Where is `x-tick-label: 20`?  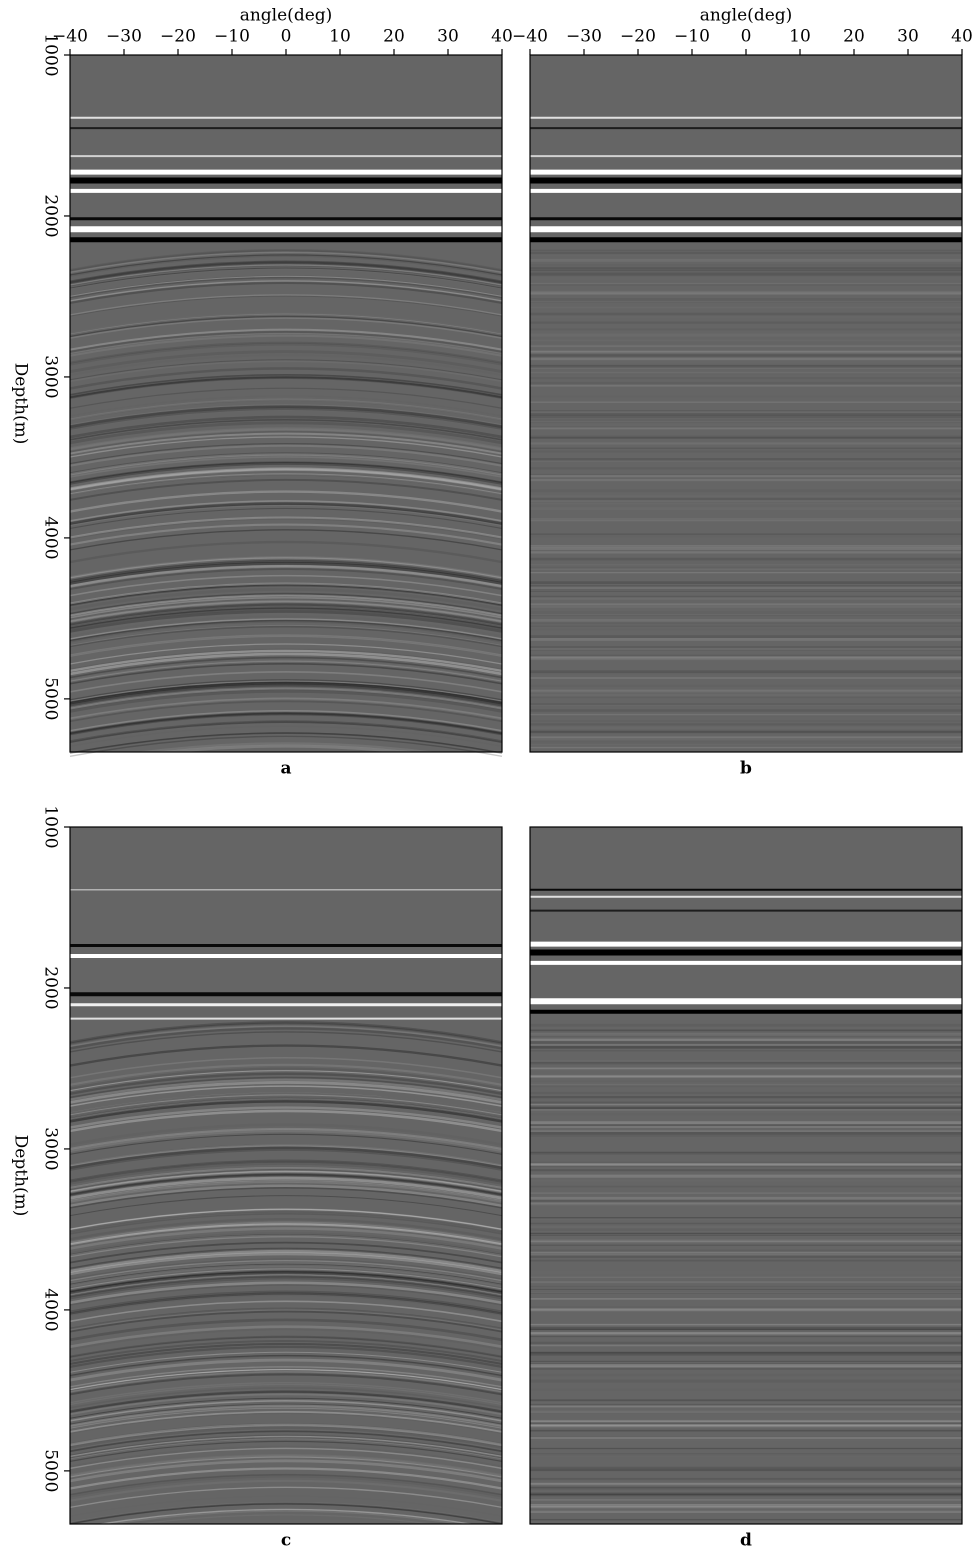
x-tick-label: 20 is located at coordinates (394, 37).